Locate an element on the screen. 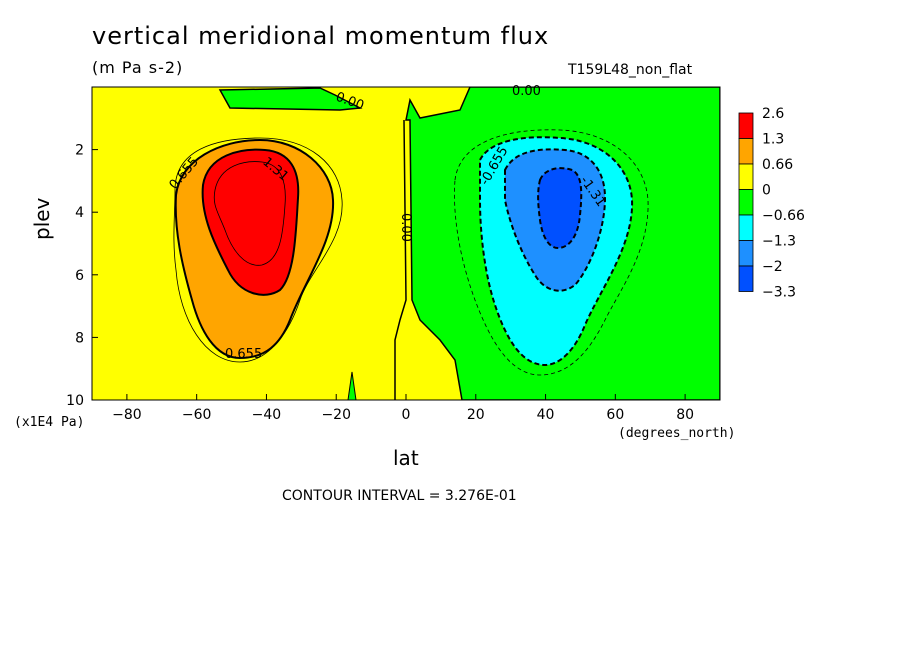 The height and width of the screenshot is (654, 904). contour-outer-negative is located at coordinates (551, 252).